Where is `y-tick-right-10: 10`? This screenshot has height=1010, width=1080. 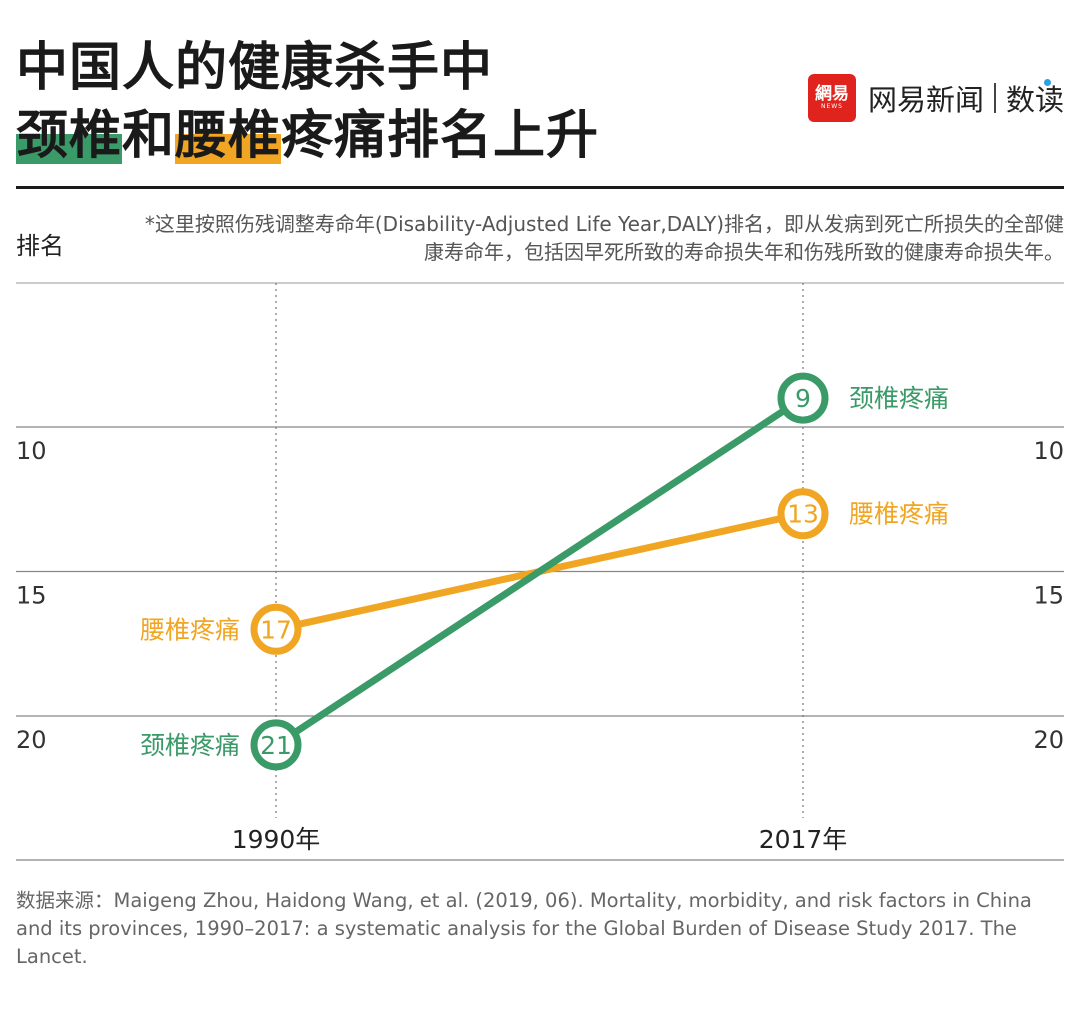
y-tick-right-10: 10 is located at coordinates (1048, 451).